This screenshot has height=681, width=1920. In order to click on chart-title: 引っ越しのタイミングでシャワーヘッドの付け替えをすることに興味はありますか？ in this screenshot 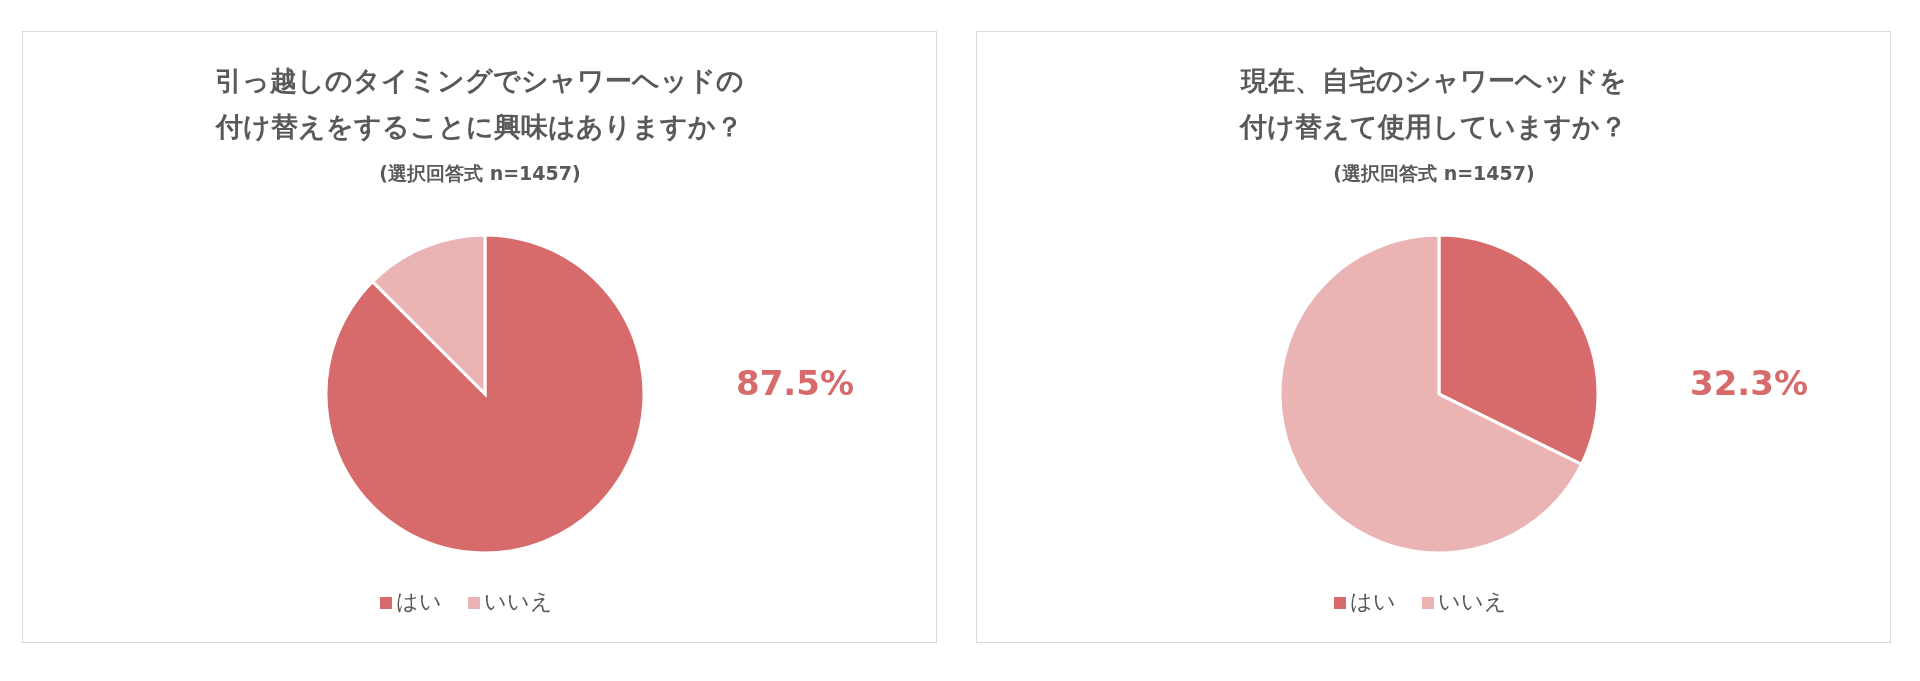, I will do `click(479, 104)`.